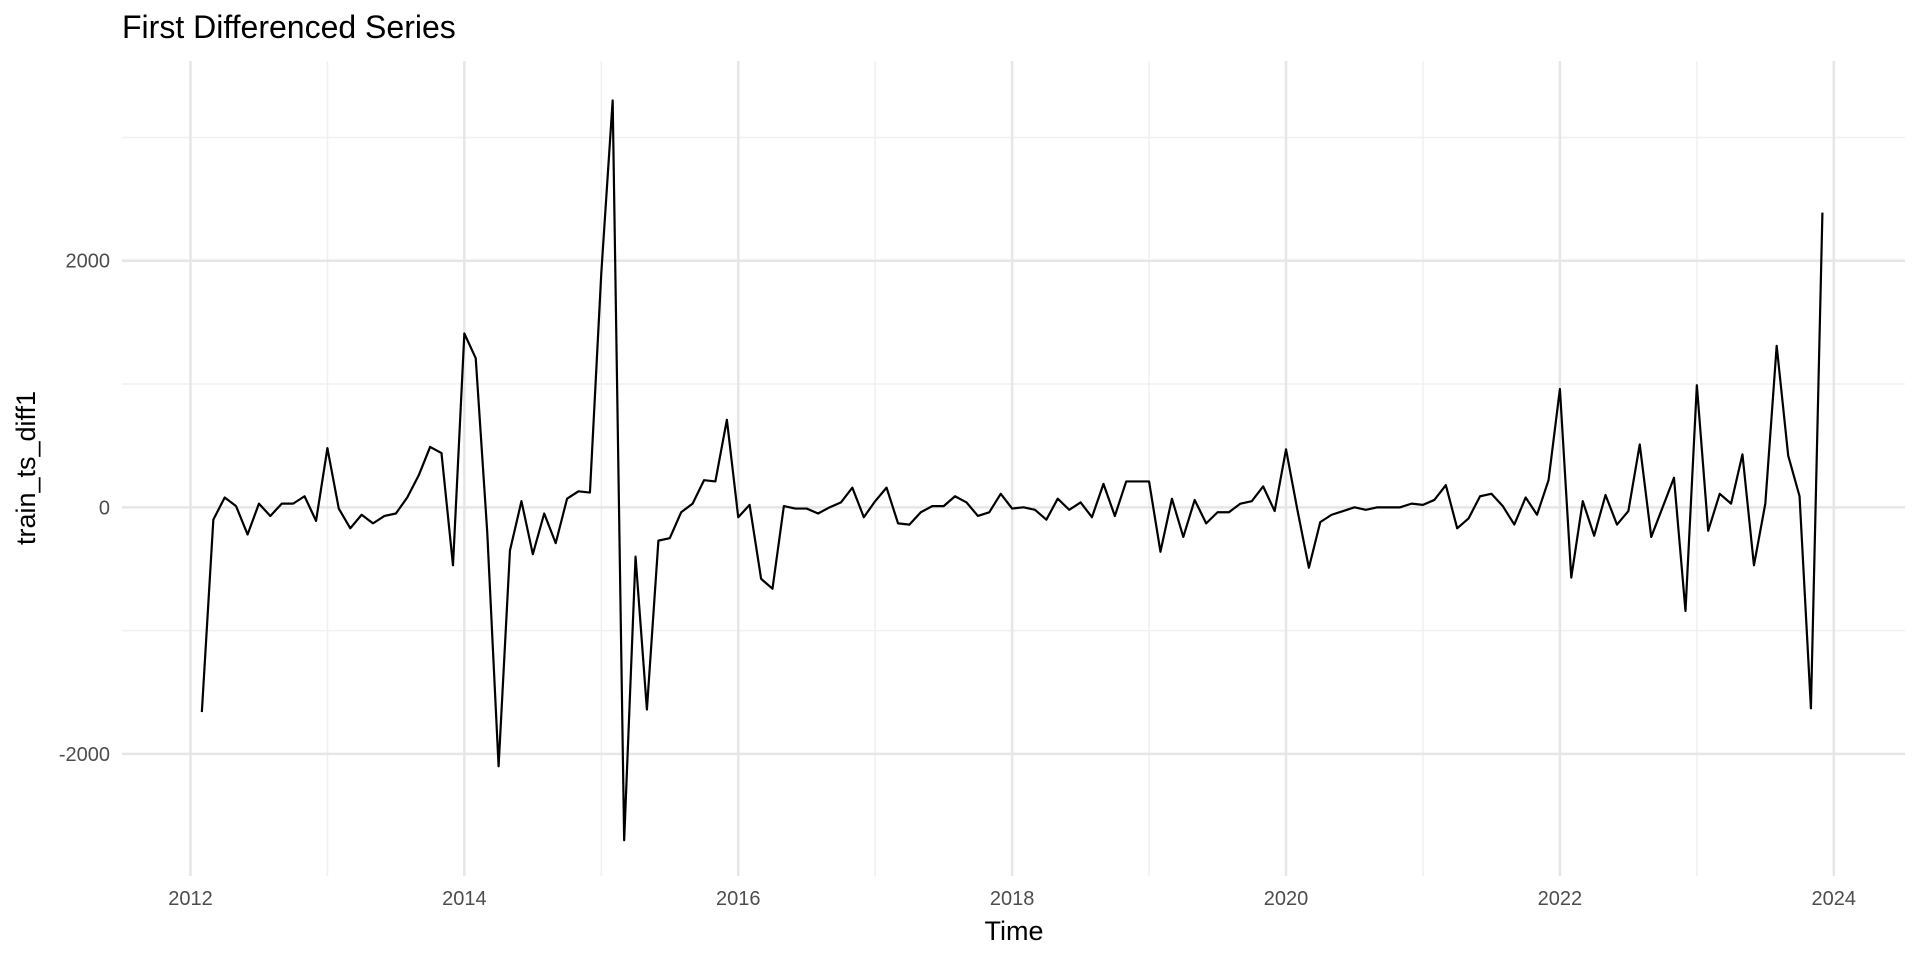 This screenshot has width=1920, height=960. I want to click on x-tick-label: 2016, so click(738, 899).